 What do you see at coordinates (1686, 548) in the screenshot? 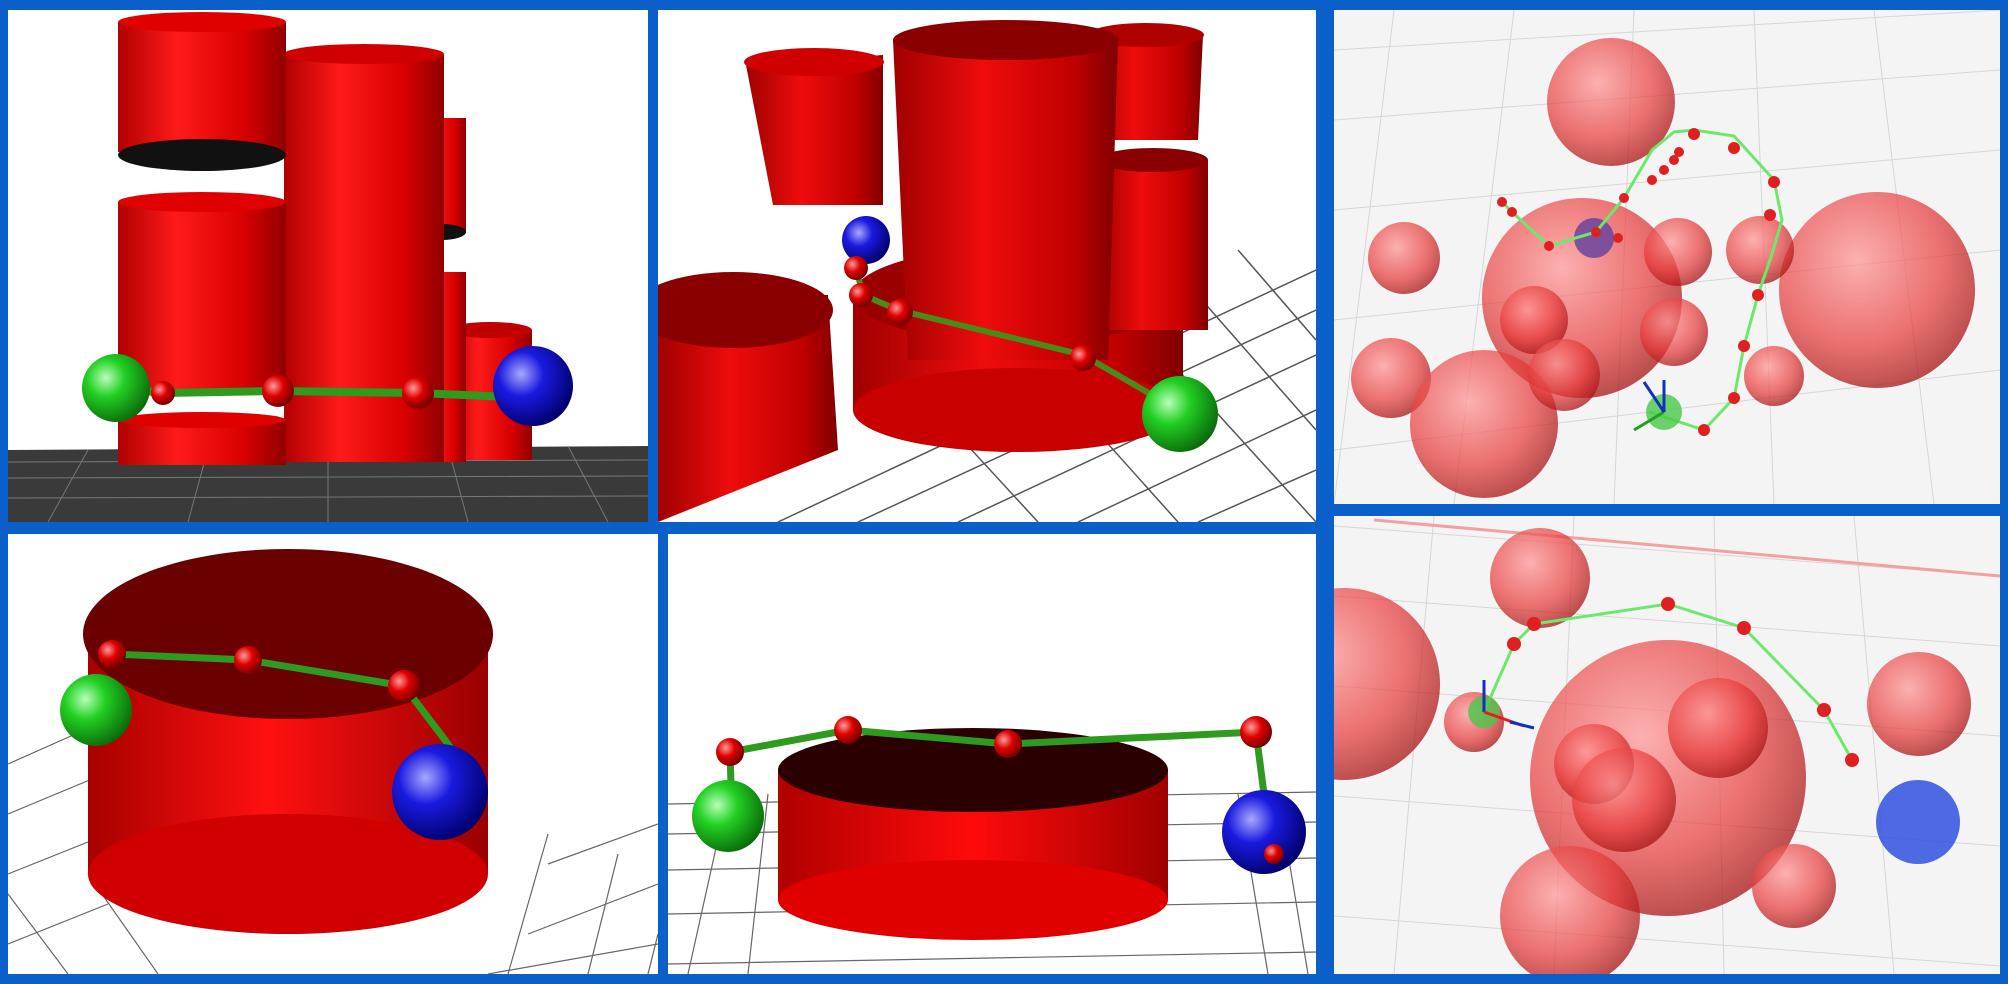
I see `red-guide-line` at bounding box center [1686, 548].